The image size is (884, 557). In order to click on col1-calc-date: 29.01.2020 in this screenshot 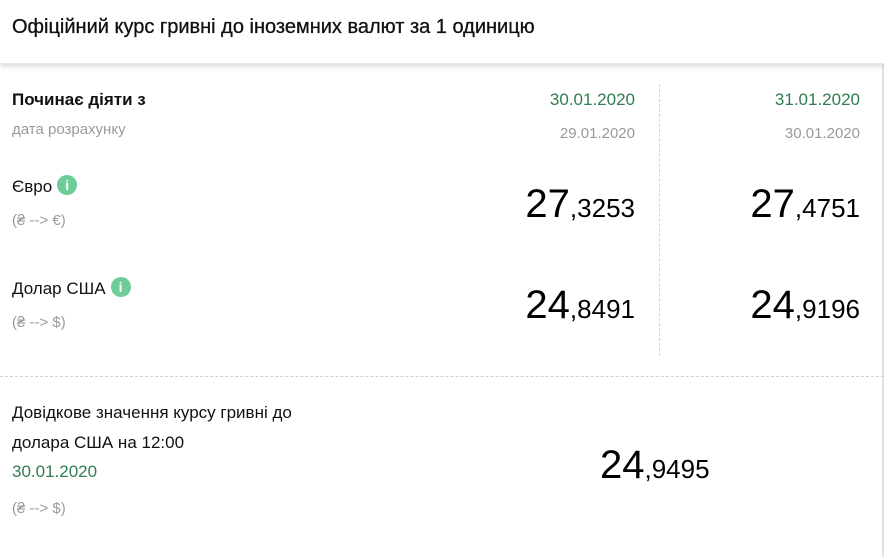, I will do `click(597, 133)`.